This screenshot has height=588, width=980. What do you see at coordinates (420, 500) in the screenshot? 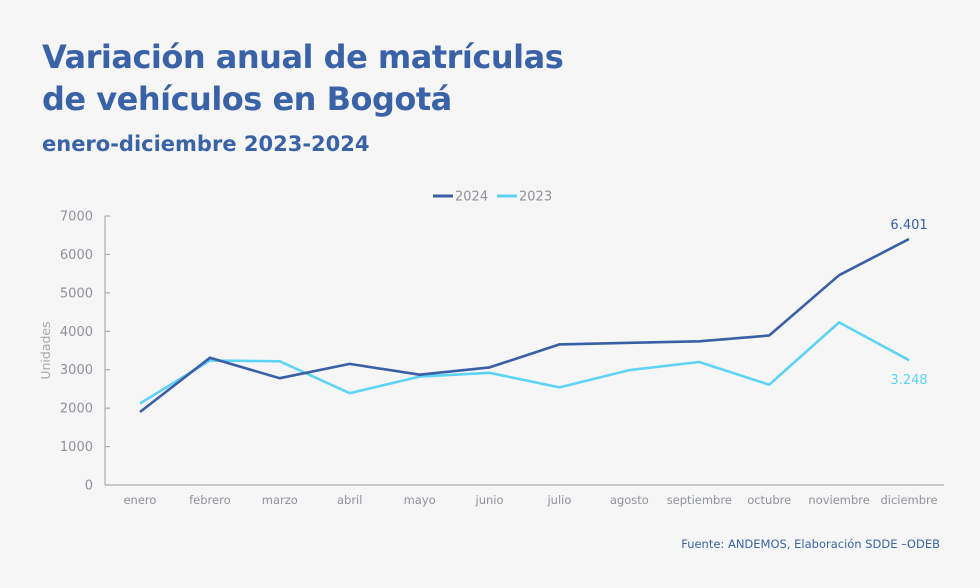
I see `x-tick-label: mayo` at bounding box center [420, 500].